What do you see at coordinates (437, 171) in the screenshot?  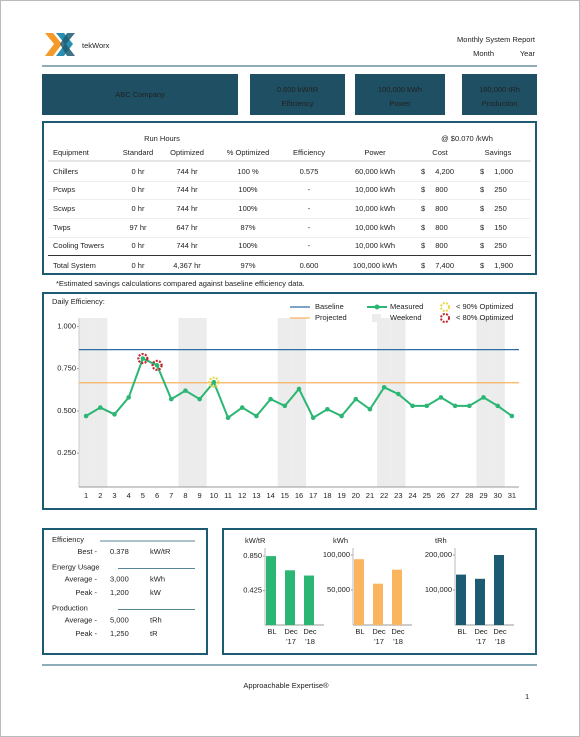 I see `table-cell: $ 4,200` at bounding box center [437, 171].